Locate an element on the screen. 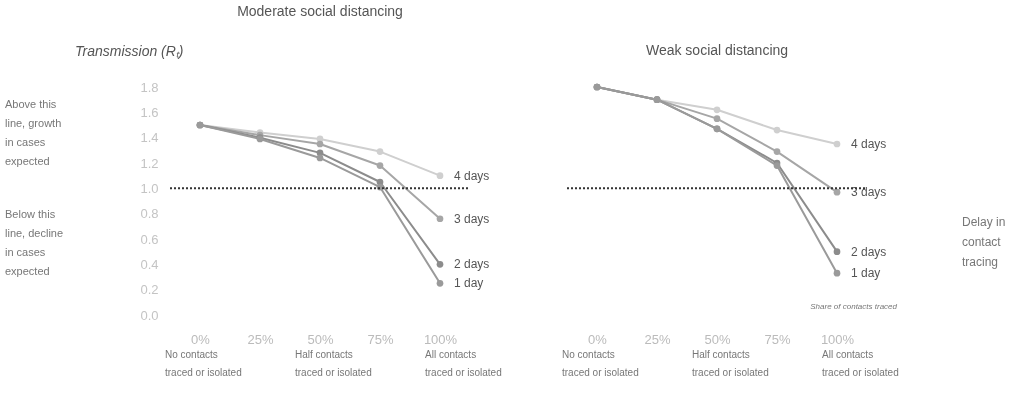 Image resolution: width=1026 pixels, height=417 pixels. text: Above this line, growth in cases expected is located at coordinates (33, 132).